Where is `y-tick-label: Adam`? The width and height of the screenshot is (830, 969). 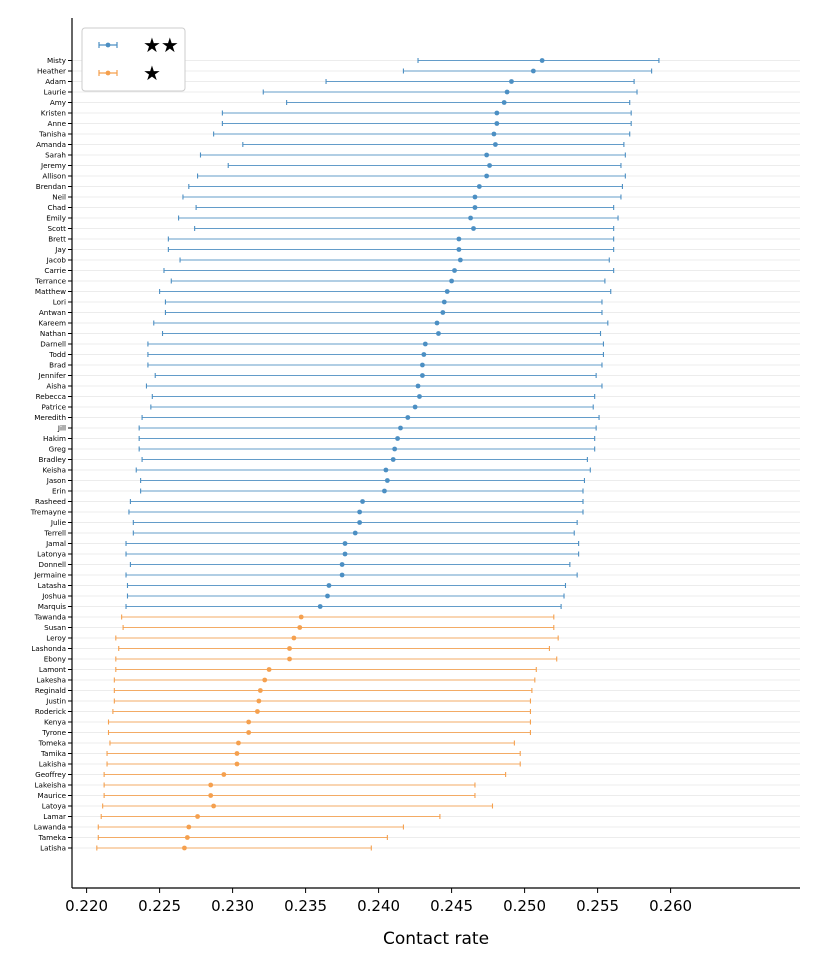
y-tick-label: Adam is located at coordinates (55, 81).